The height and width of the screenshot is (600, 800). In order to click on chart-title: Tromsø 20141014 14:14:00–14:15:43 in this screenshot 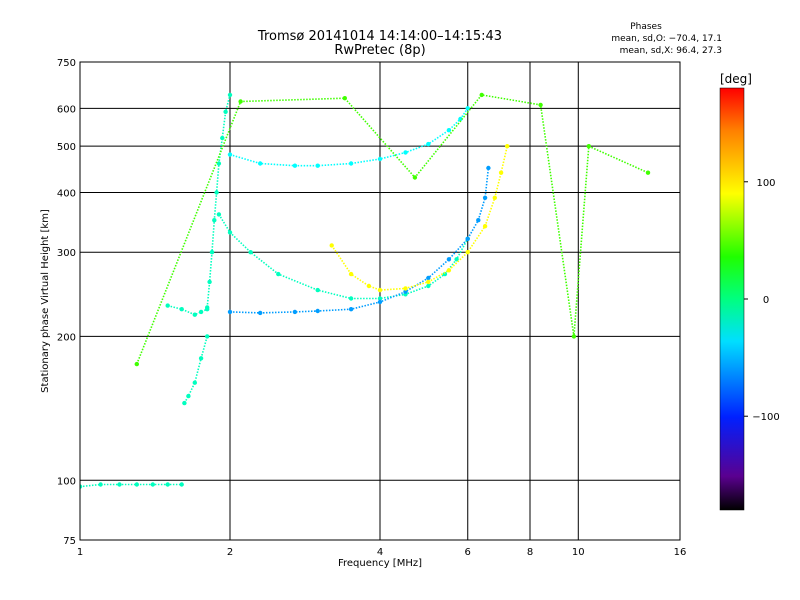, I will do `click(379, 36)`.